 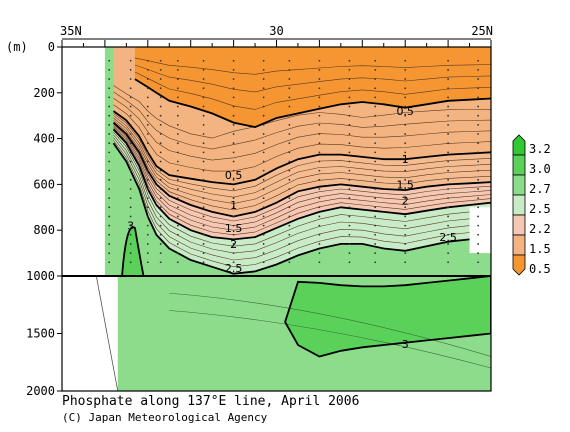 What do you see at coordinates (540, 229) in the screenshot?
I see `colorbar-label: 2.2` at bounding box center [540, 229].